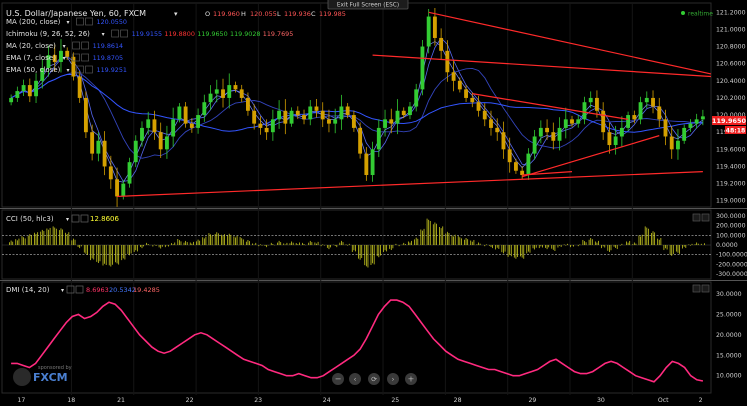 This screenshot has width=747, height=406. Describe the element at coordinates (207, 14) in the screenshot. I see `open-label: O` at that location.